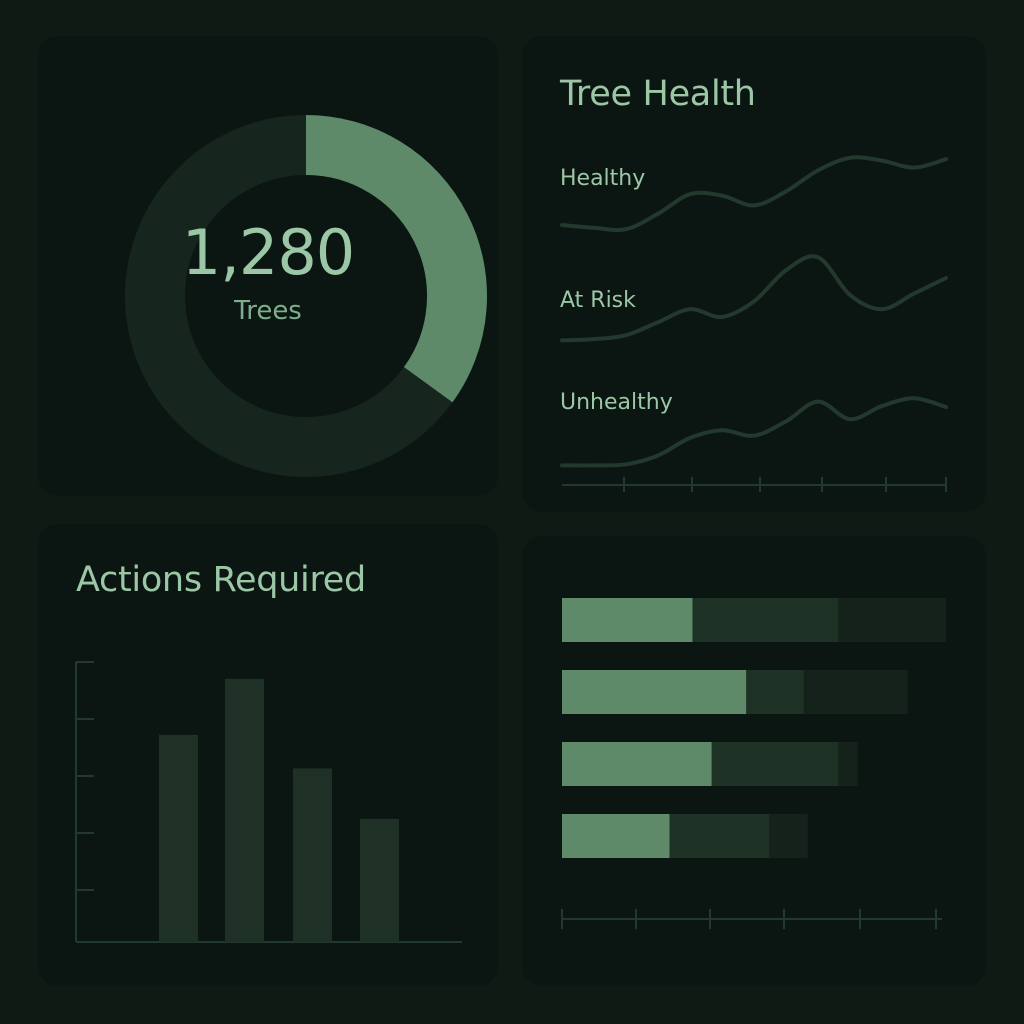 The height and width of the screenshot is (1024, 1024). Describe the element at coordinates (658, 94) in the screenshot. I see `tree-health-title: Tree Health` at that location.